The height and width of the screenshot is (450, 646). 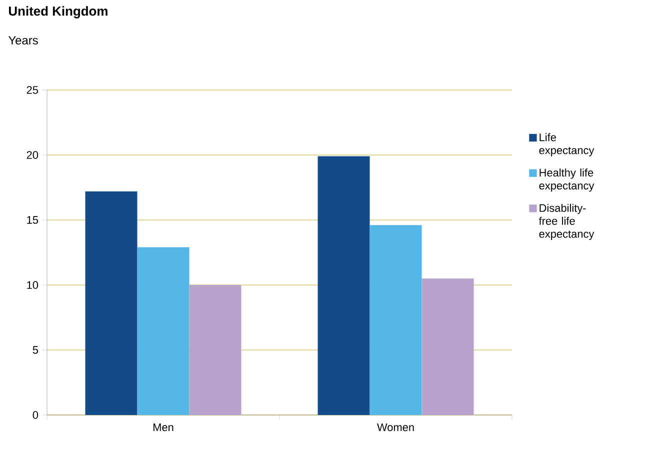 I want to click on y-axis-title: Years, so click(x=23, y=40).